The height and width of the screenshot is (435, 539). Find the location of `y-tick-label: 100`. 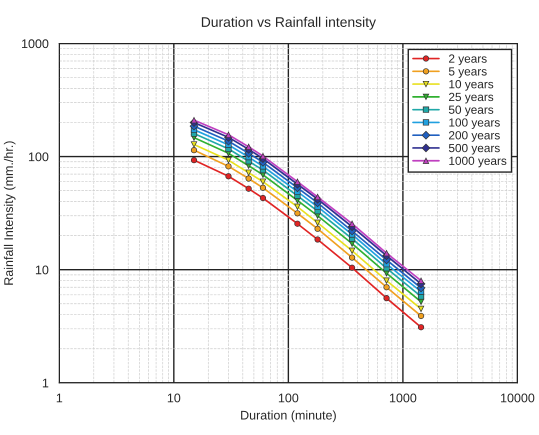

y-tick-label: 100 is located at coordinates (38, 157).